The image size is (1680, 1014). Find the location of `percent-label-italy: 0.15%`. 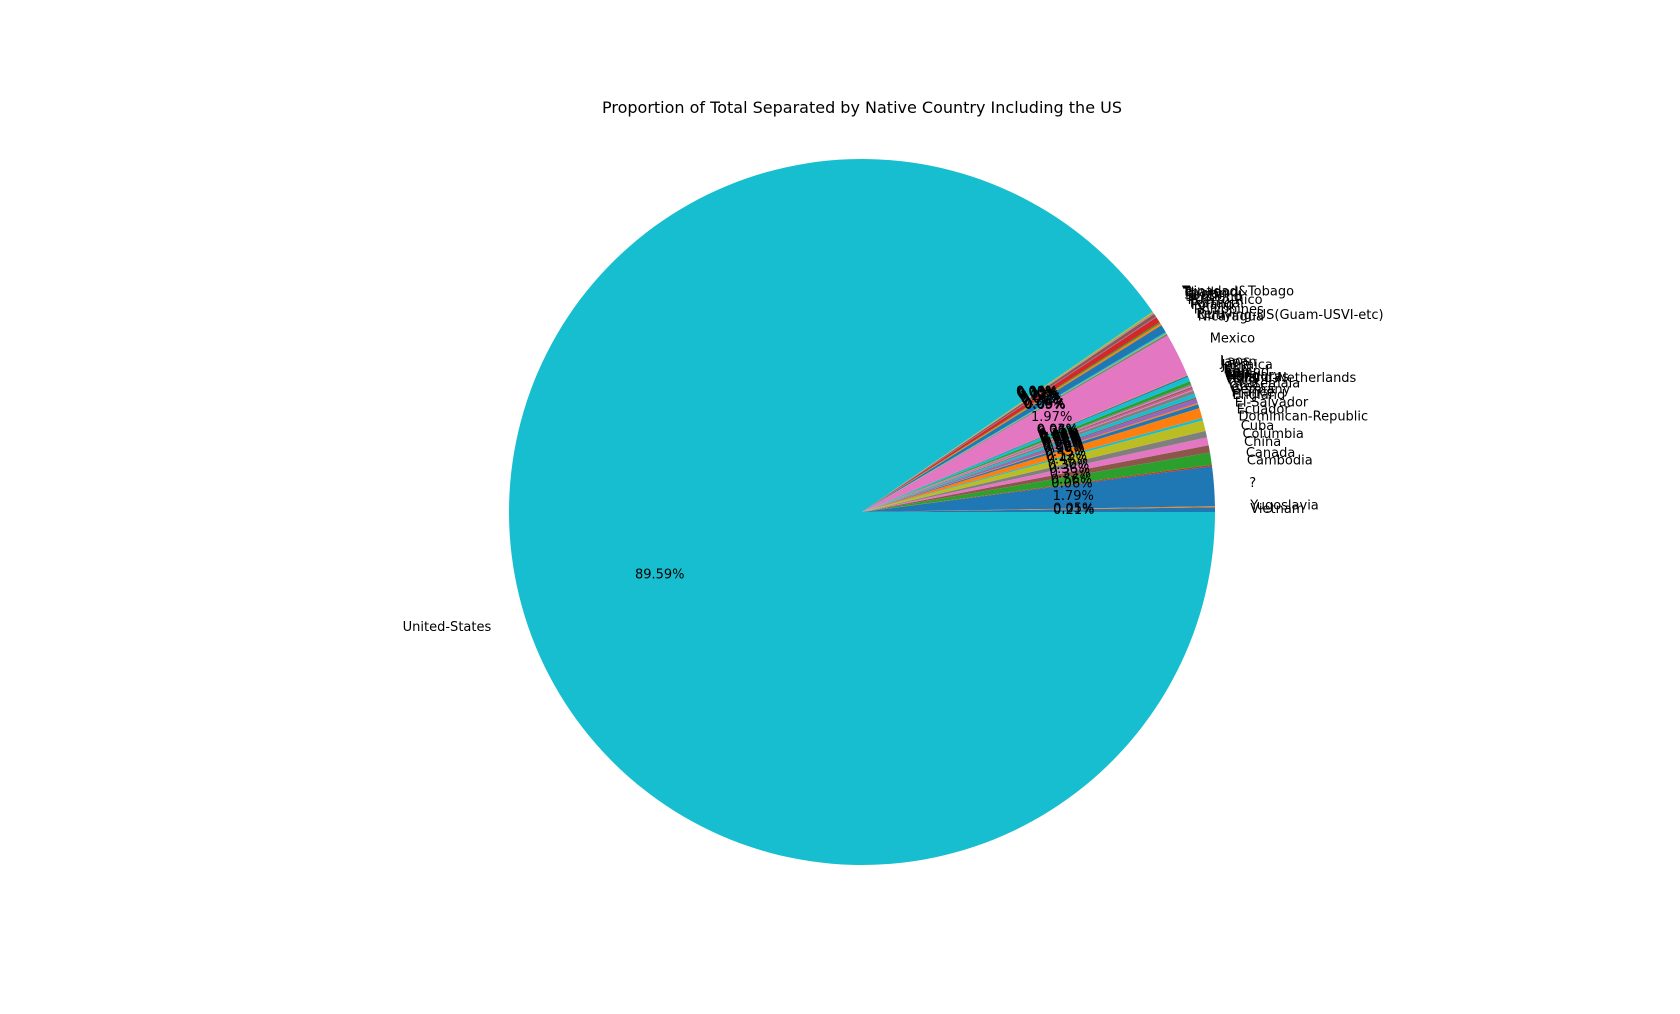

percent-label-italy: 0.15% is located at coordinates (1058, 434).